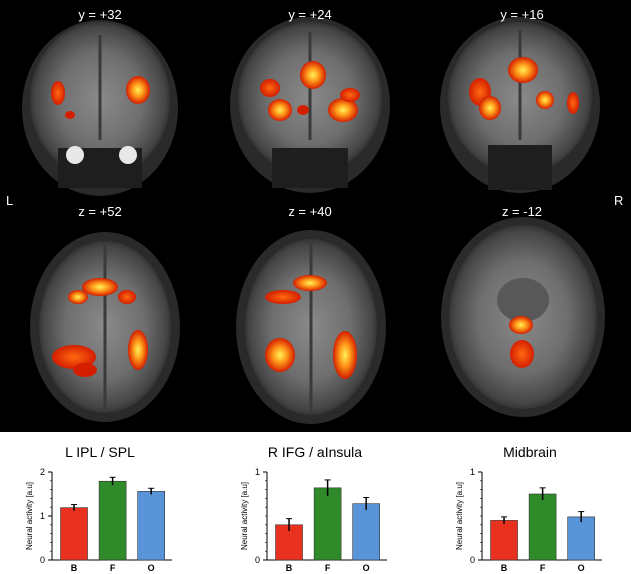 This screenshot has width=631, height=574. I want to click on slice-label-coronal-1: y = +32, so click(100, 14).